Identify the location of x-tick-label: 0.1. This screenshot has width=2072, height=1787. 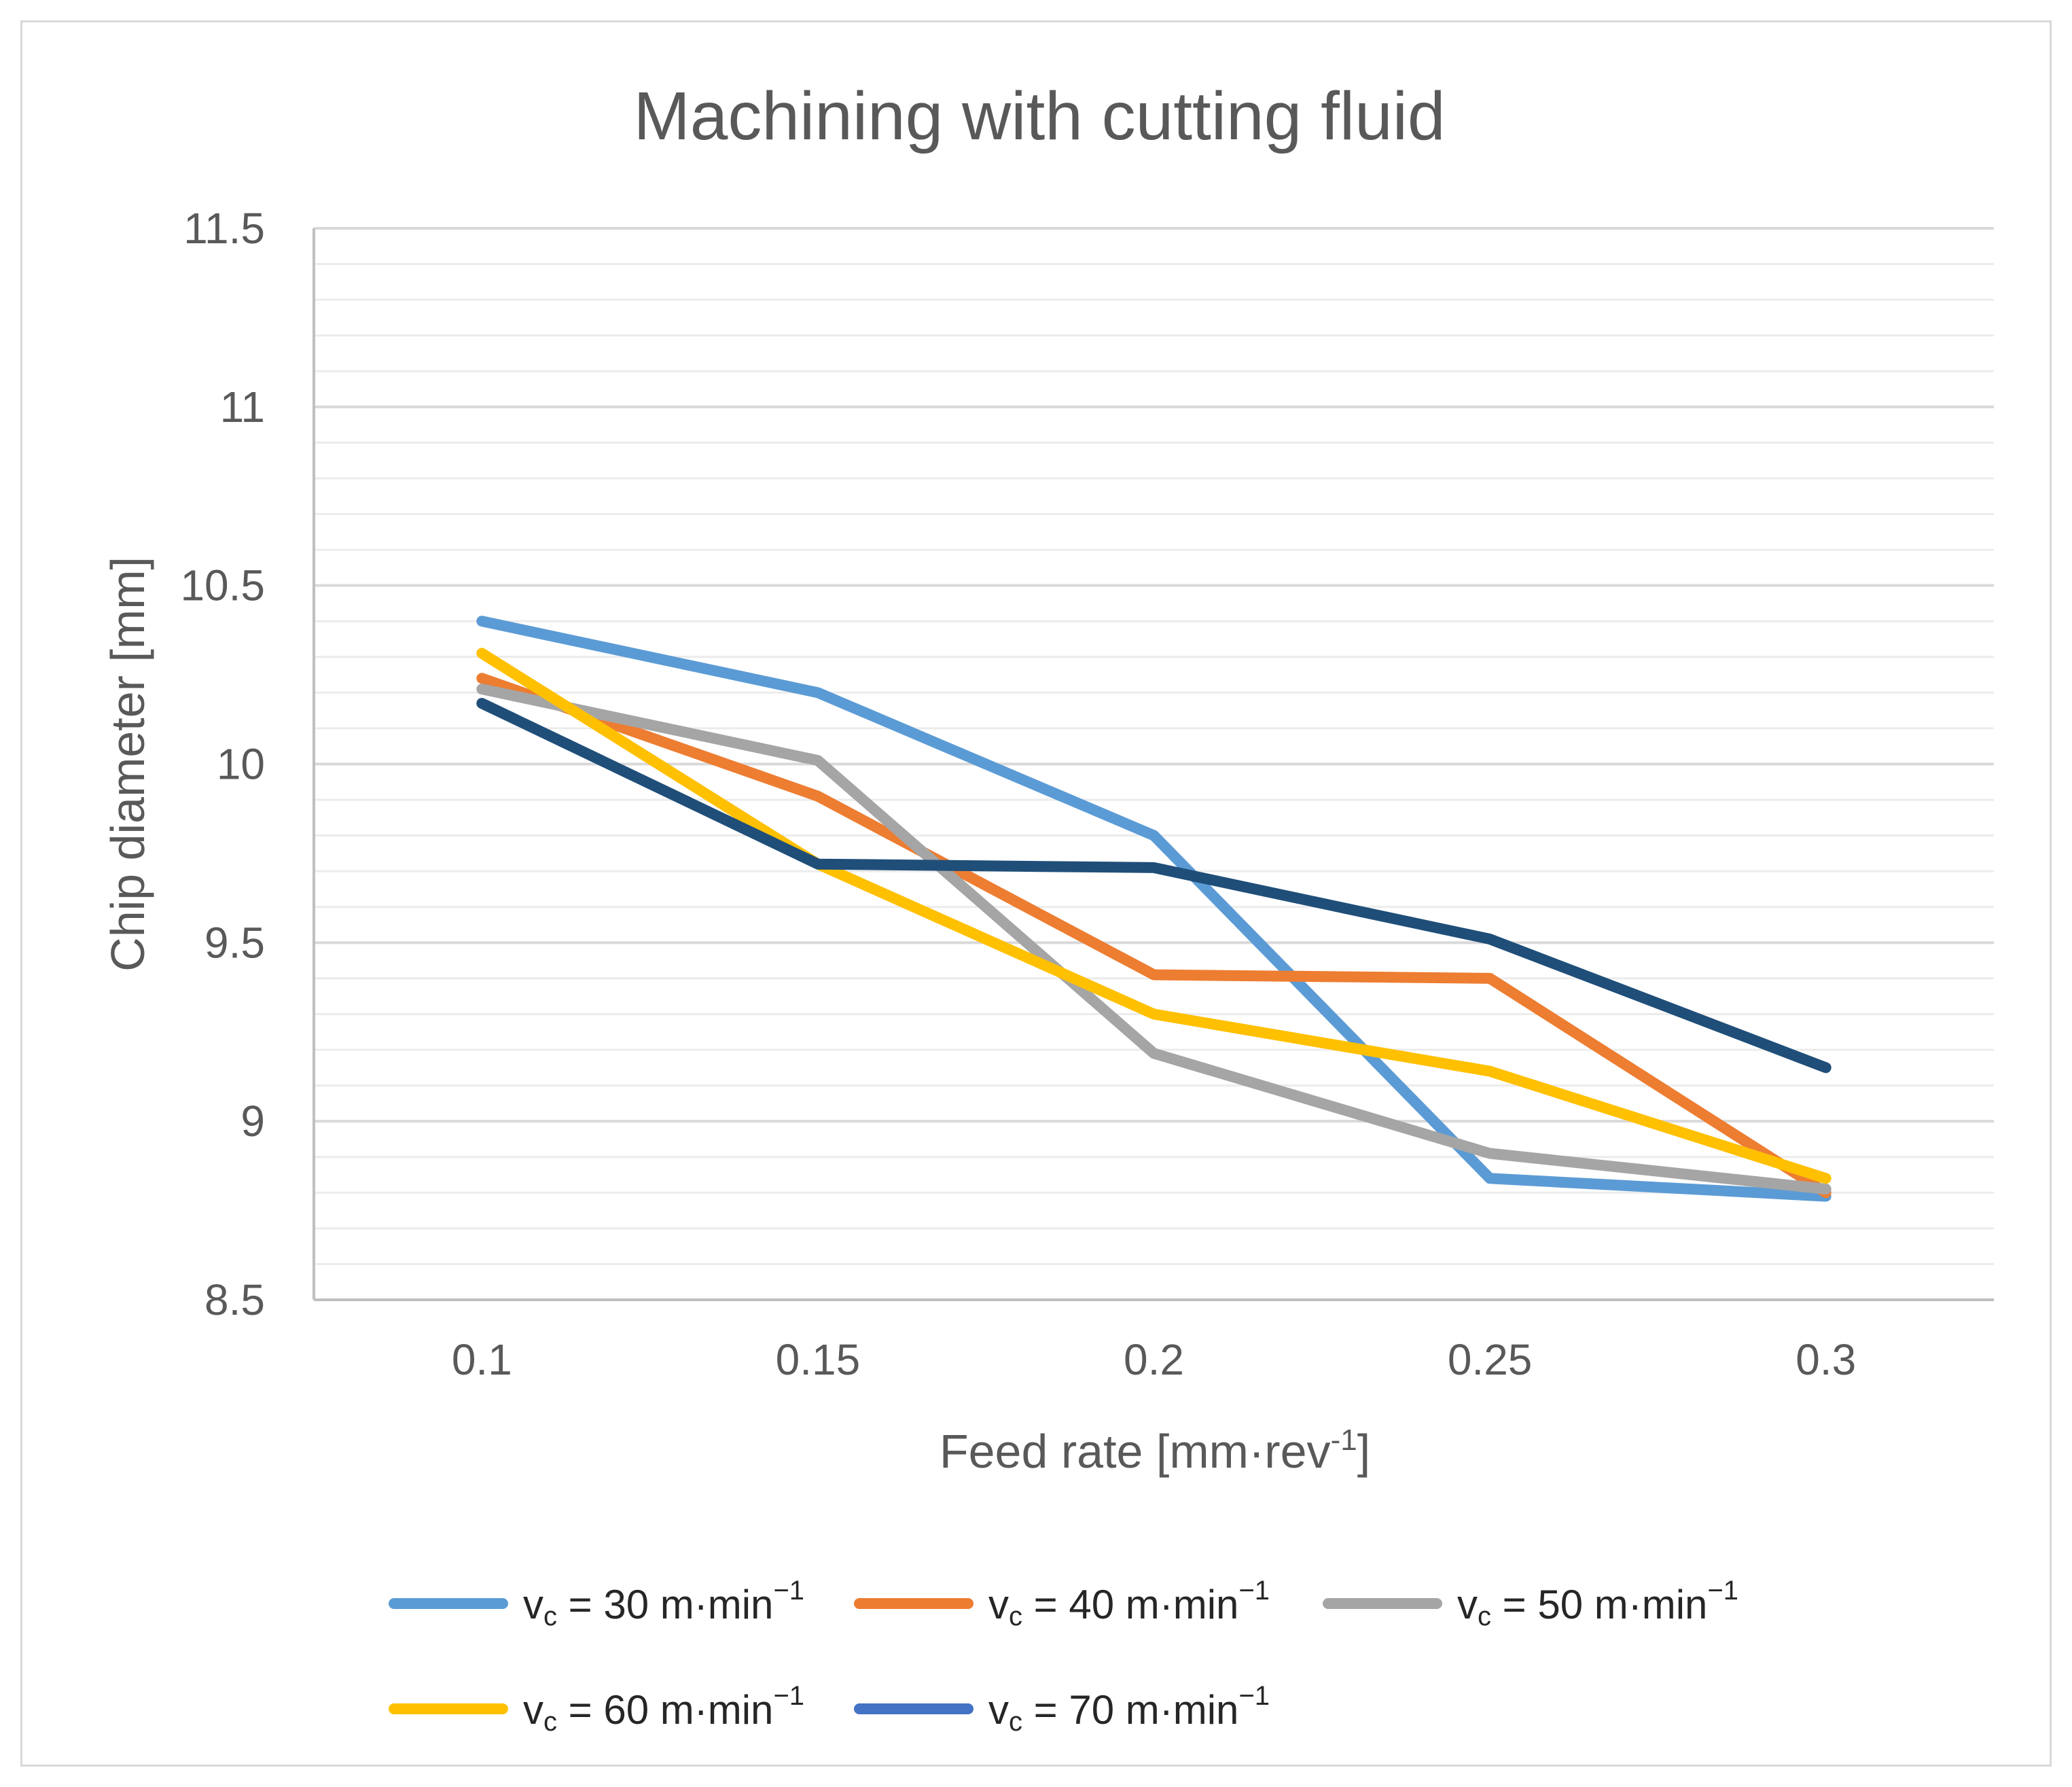
(482, 1360).